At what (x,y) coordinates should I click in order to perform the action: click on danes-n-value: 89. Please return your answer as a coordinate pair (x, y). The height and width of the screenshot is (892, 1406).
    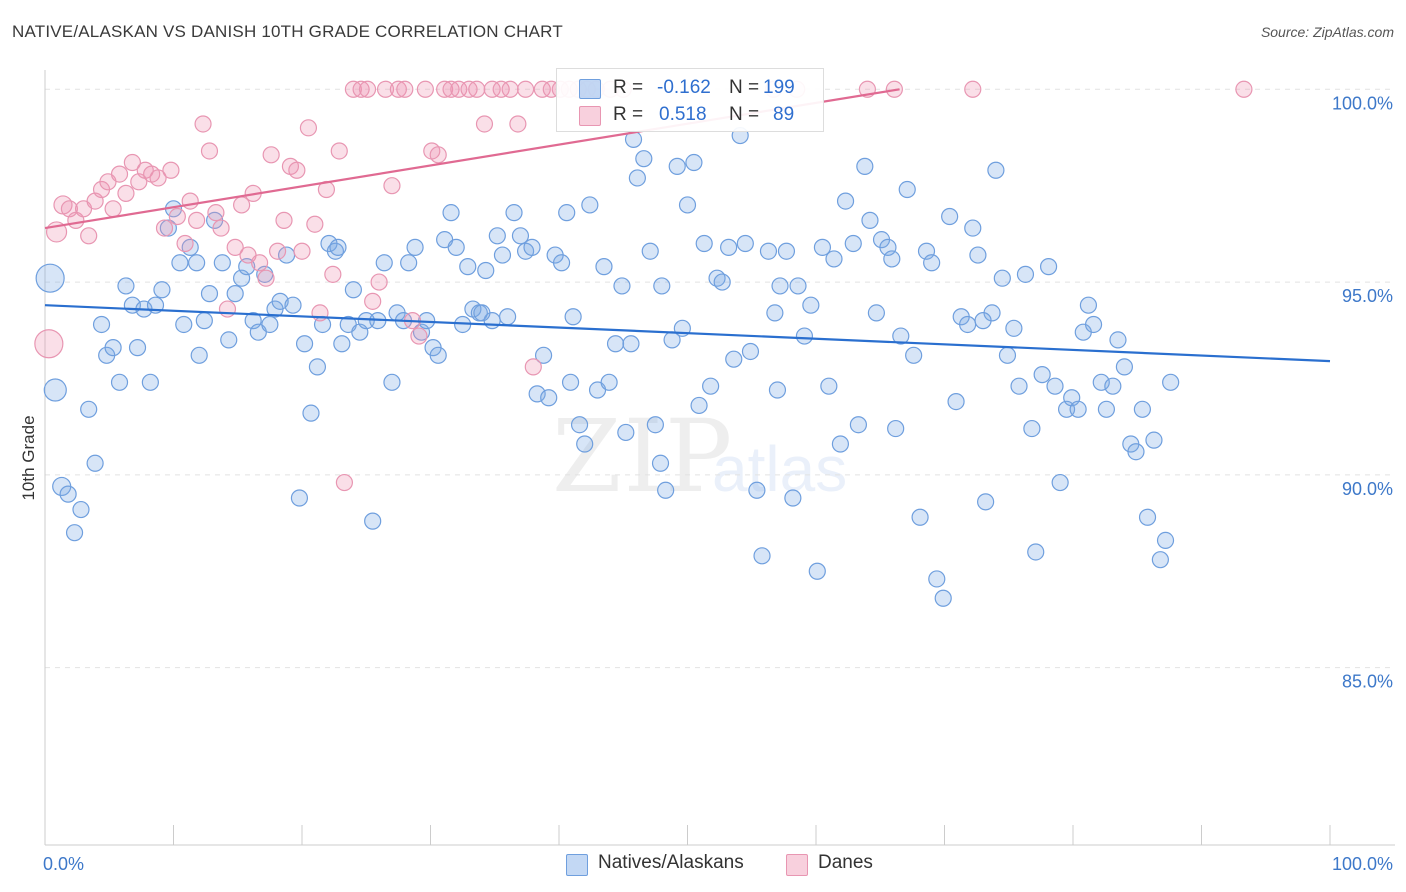
    Looking at the image, I should click on (784, 114).